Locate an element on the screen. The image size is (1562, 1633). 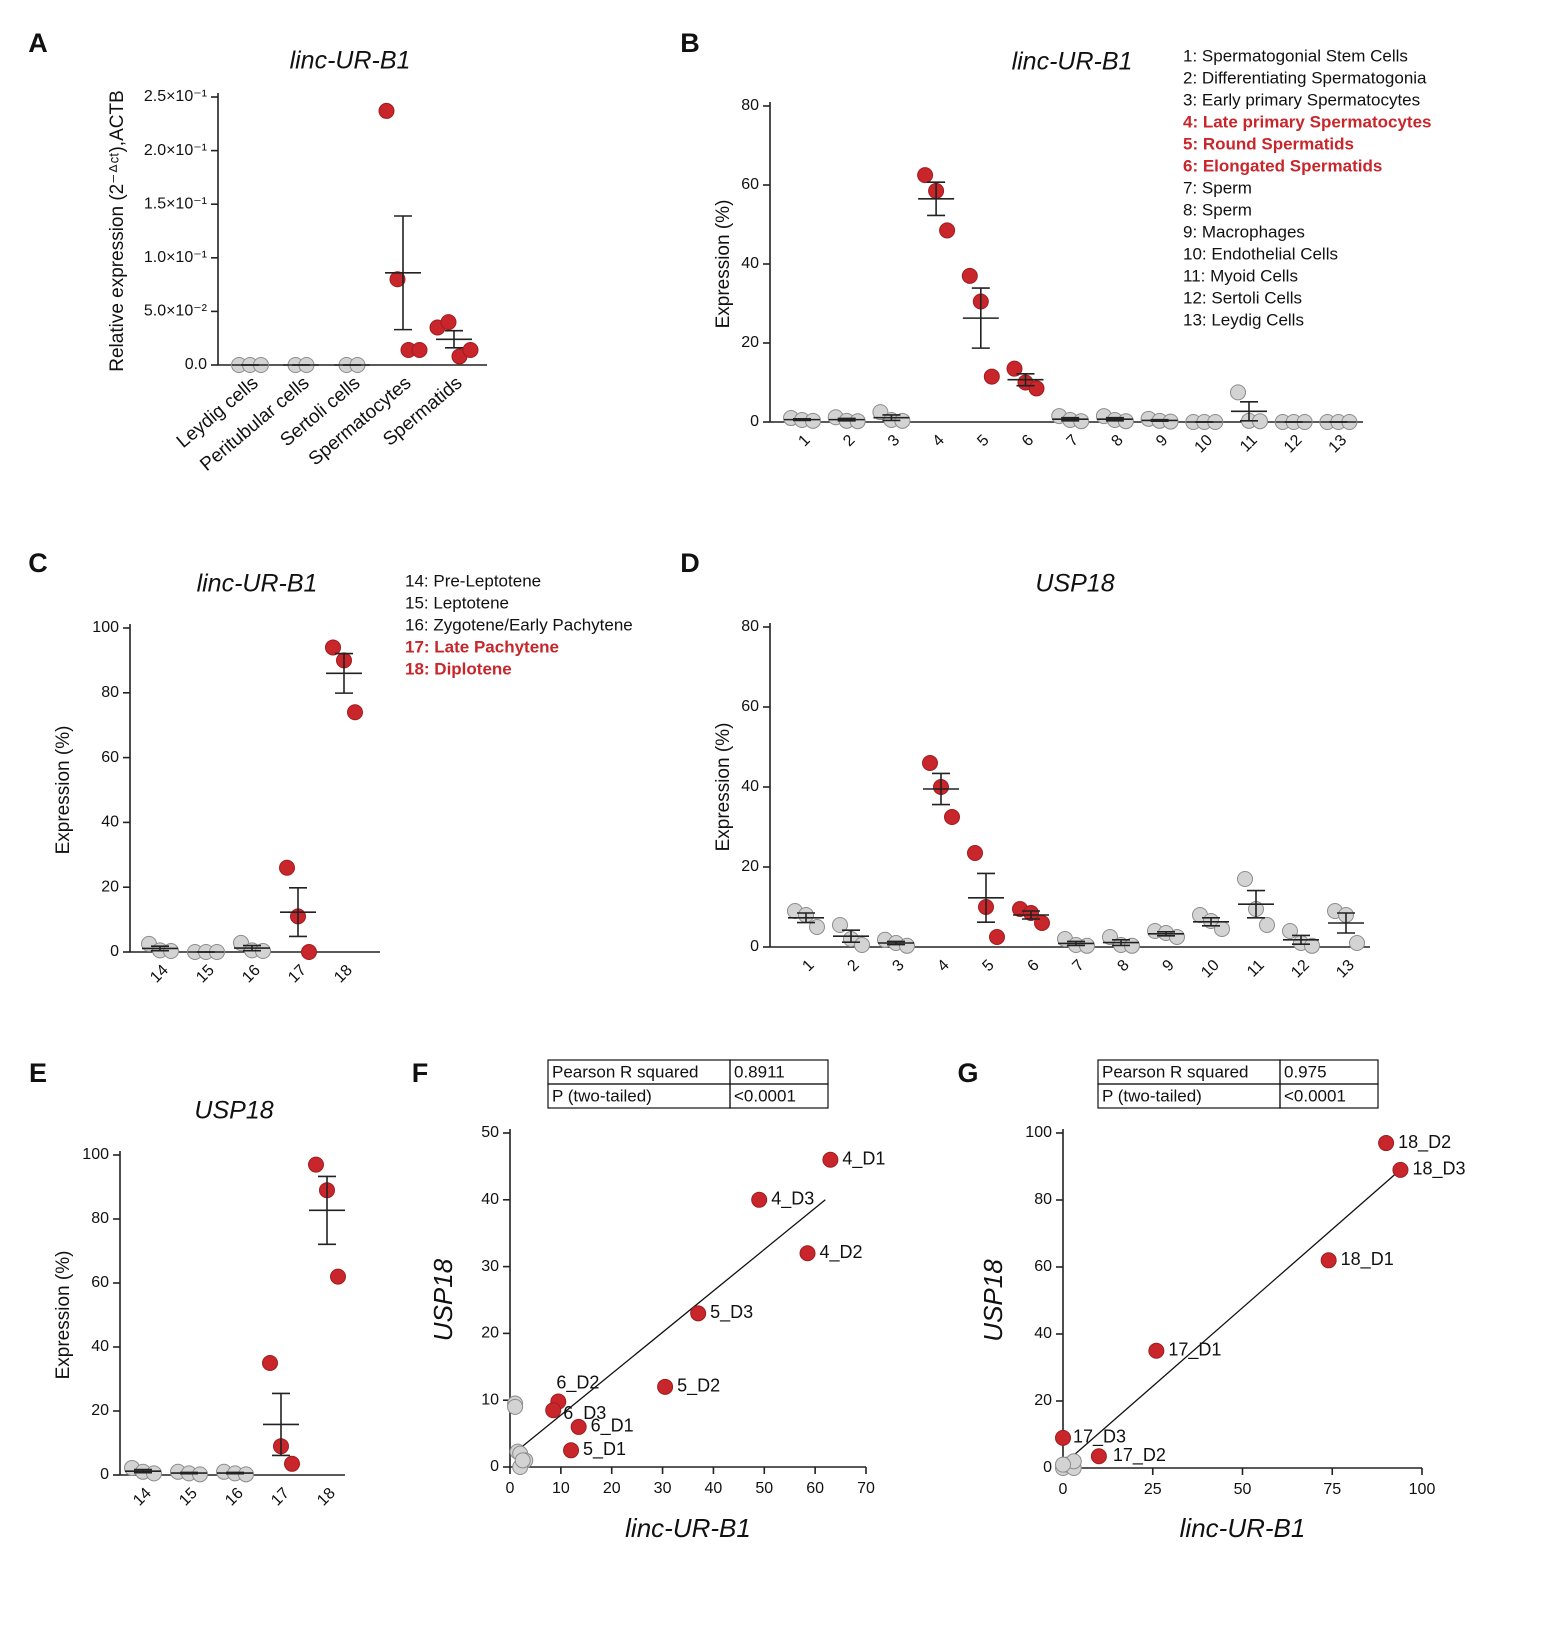
key-item: 17: Late Pachytene is located at coordinates (482, 646).